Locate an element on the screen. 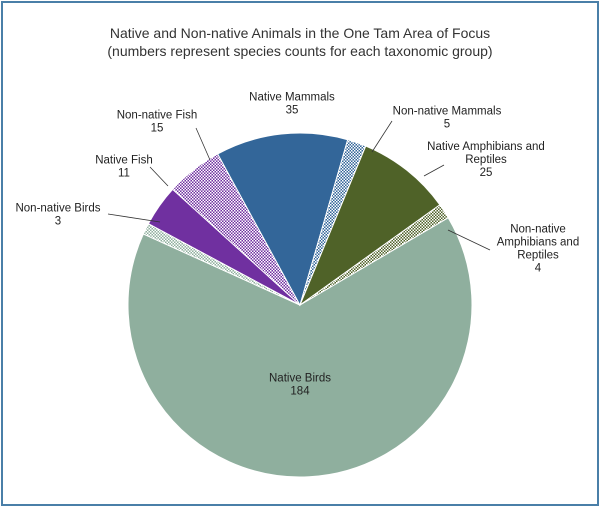  slice-label-native-mammals: Native Mammals 35 is located at coordinates (292, 104).